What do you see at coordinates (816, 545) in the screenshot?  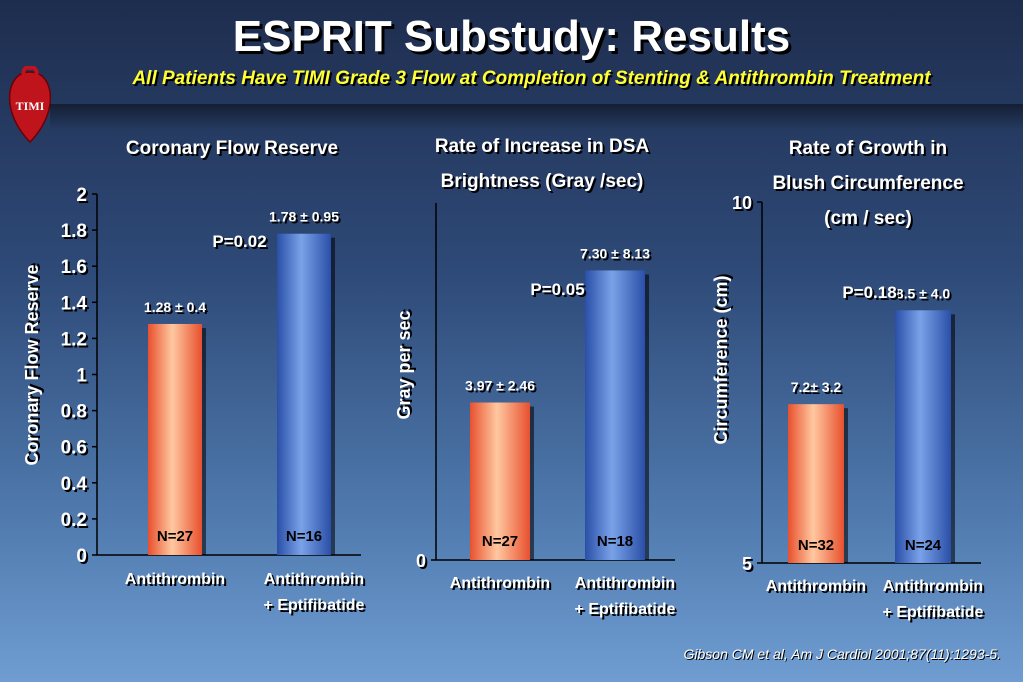 I see `chart-3-n-label: N=32` at bounding box center [816, 545].